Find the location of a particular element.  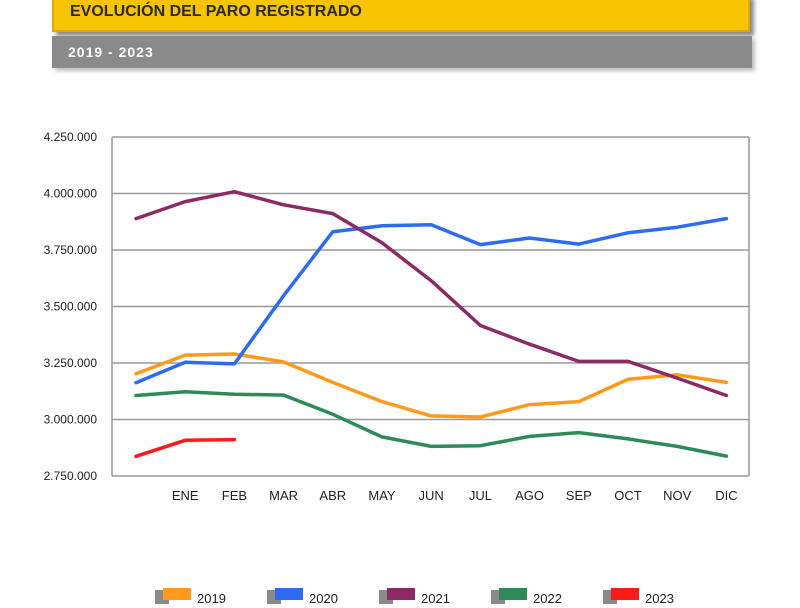

y-tick-label: 3.250.000 is located at coordinates (71, 363).